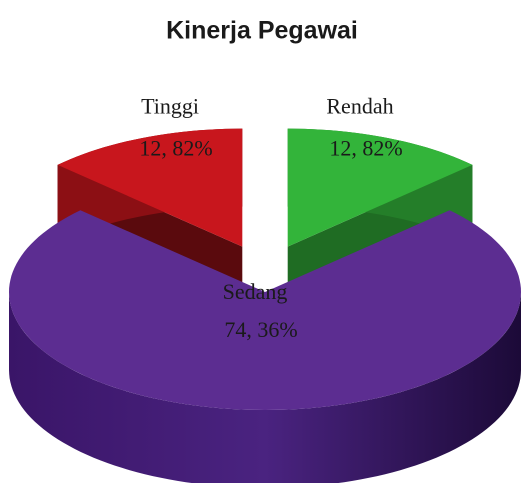 The image size is (525, 483). I want to click on chart-title: Kinerja Pegawai, so click(262, 31).